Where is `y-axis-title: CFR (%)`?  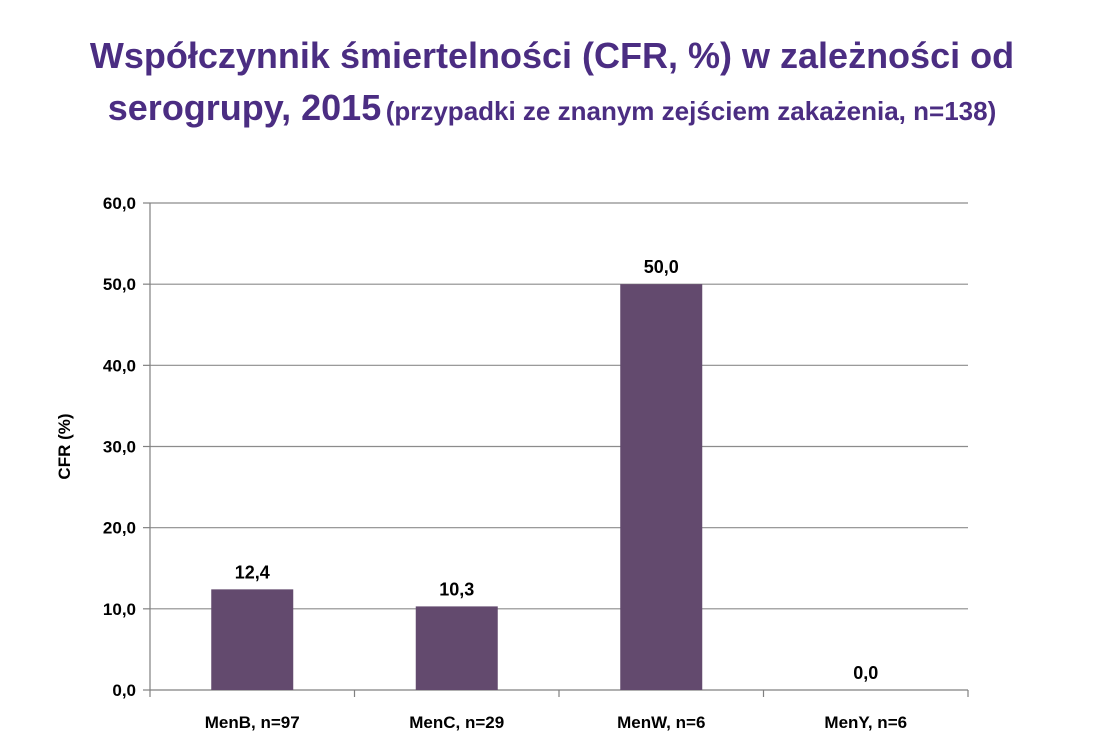 y-axis-title: CFR (%) is located at coordinates (64, 446).